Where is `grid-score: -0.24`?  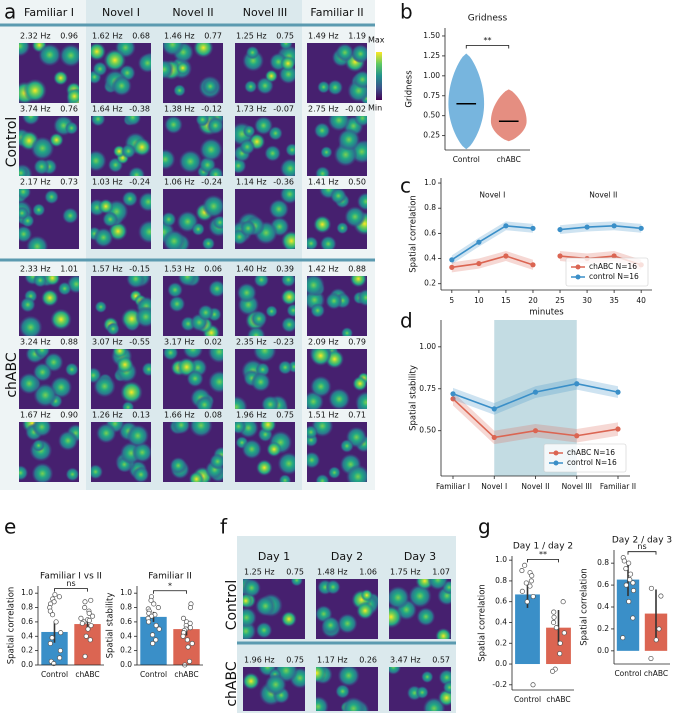
grid-score: -0.24 is located at coordinates (139, 182).